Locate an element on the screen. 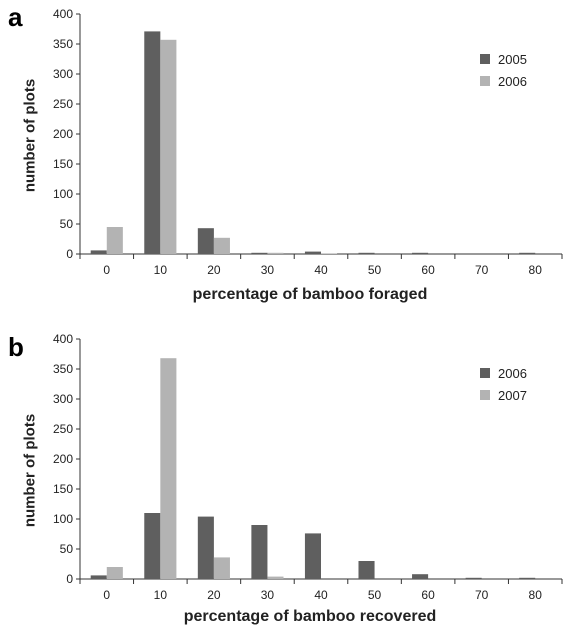 The width and height of the screenshot is (572, 629). x-tick-label-a-5: 50 is located at coordinates (375, 270).